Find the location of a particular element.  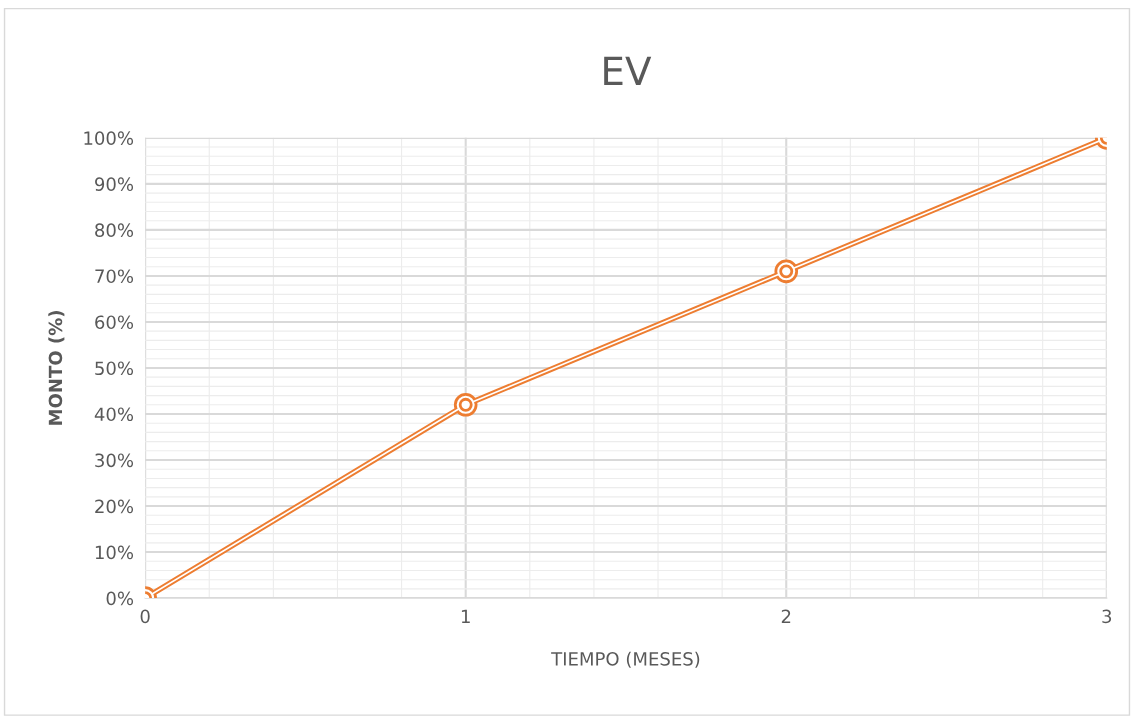

y-tick-label: 40% is located at coordinates (114, 414).